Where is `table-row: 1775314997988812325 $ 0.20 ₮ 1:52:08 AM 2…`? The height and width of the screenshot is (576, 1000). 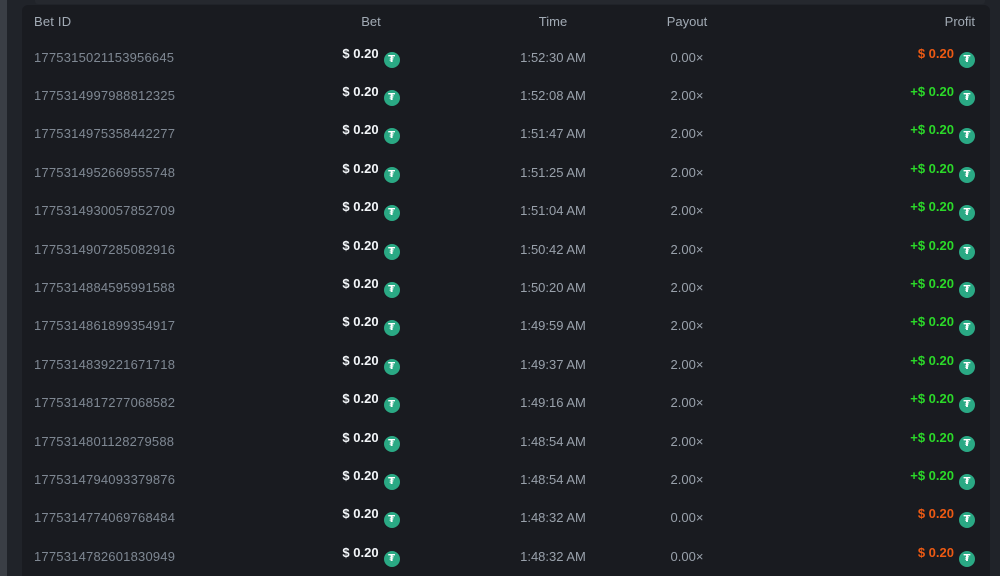
table-row: 1775314997988812325 $ 0.20 ₮ 1:52:08 AM 2… is located at coordinates (506, 95).